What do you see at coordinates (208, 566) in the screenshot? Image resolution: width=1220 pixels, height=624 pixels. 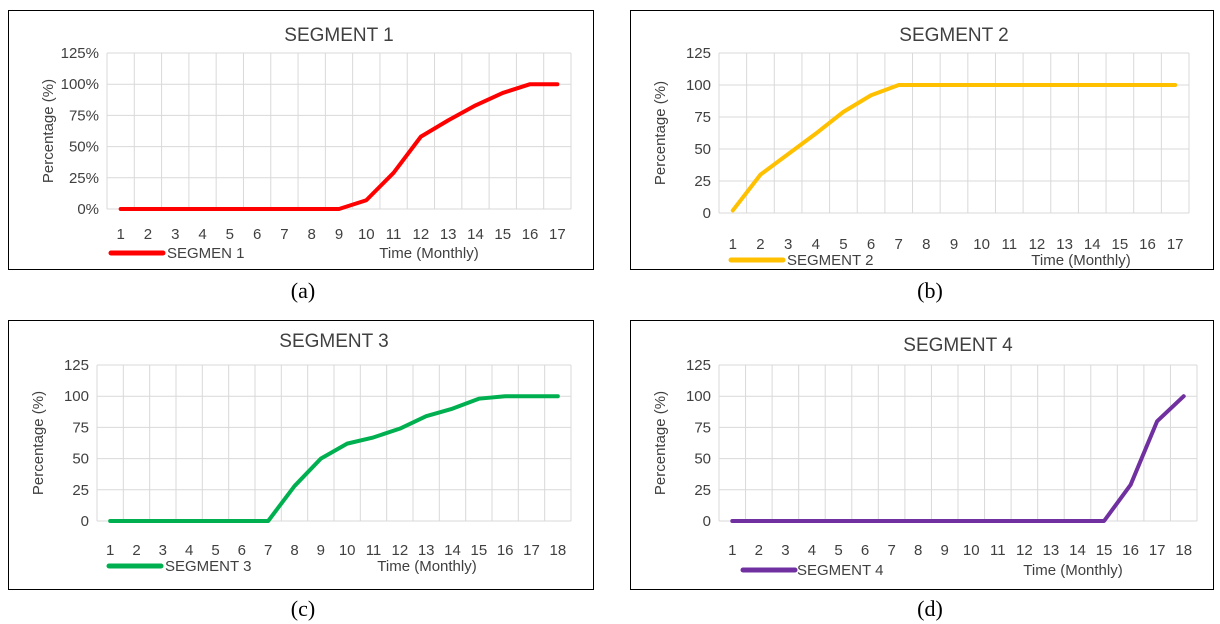 I see `legend-label: SEGMENT 3` at bounding box center [208, 566].